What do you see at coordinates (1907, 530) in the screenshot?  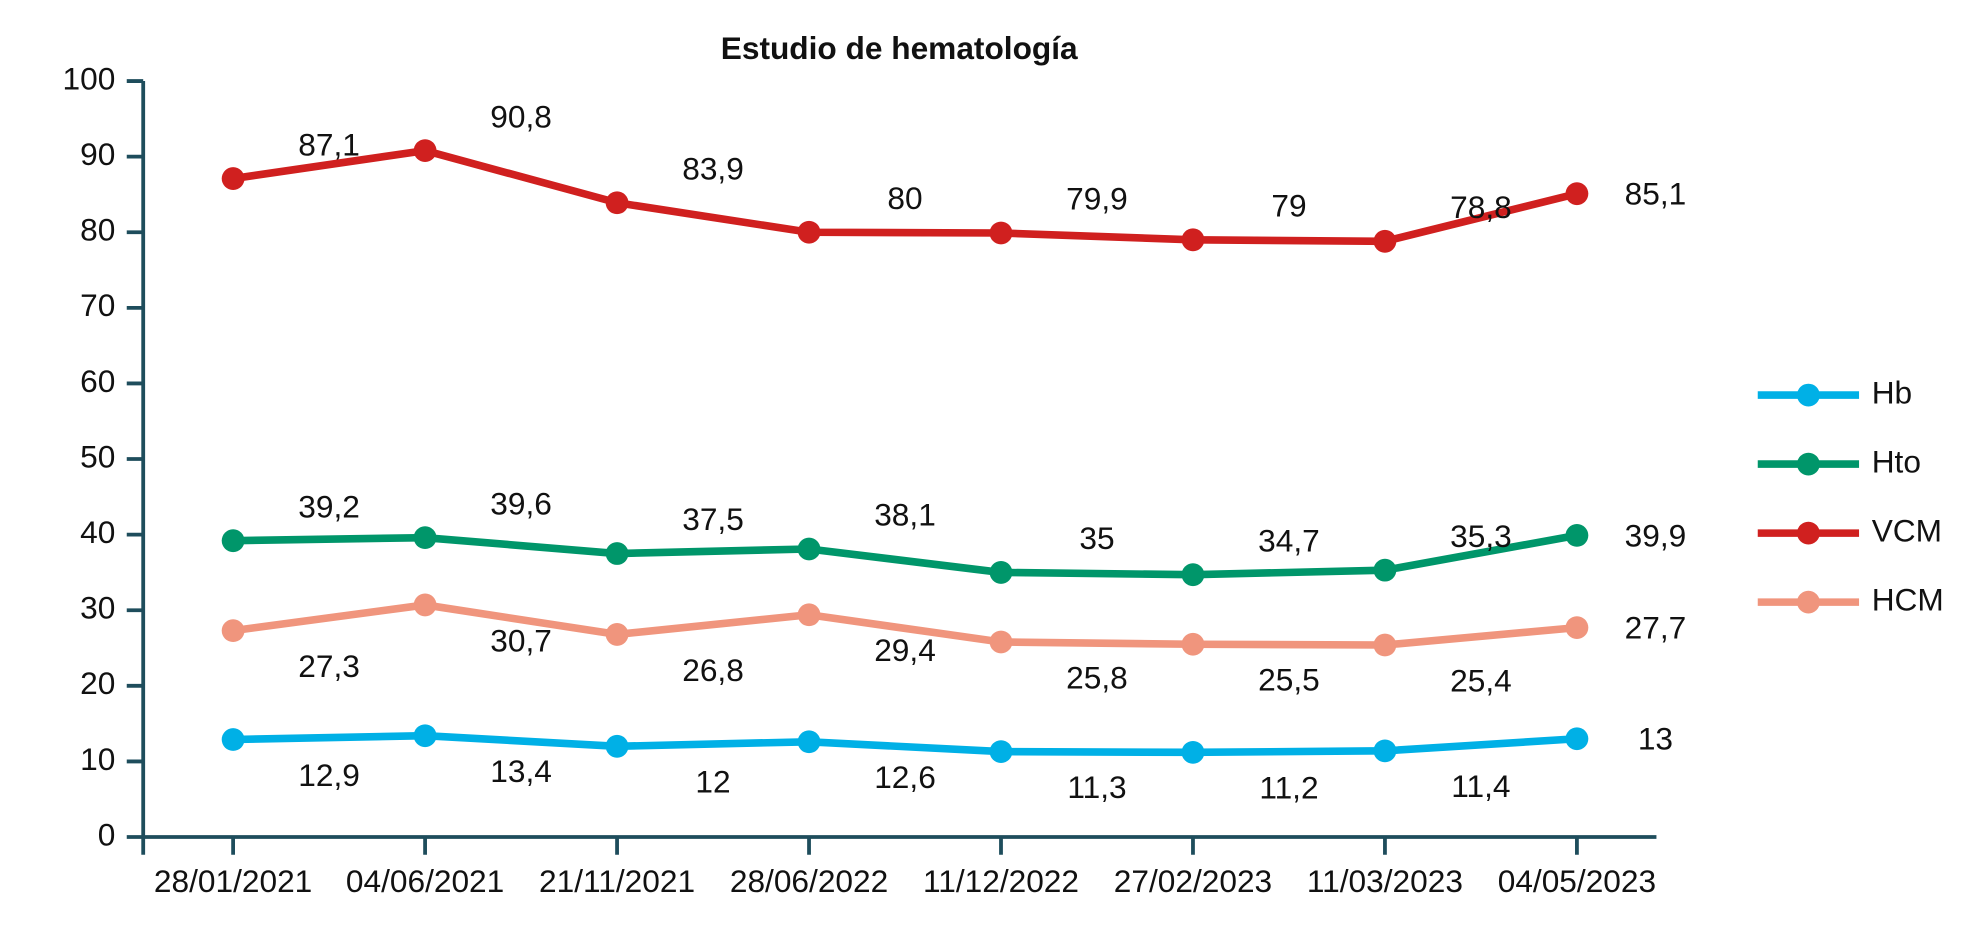 I see `legend-label: VCM` at bounding box center [1907, 530].